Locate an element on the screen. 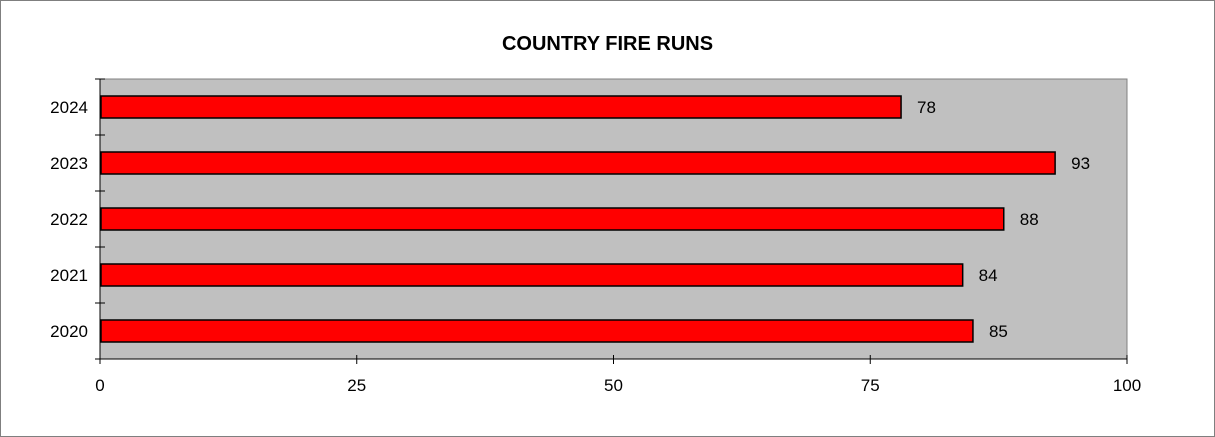 The image size is (1215, 437). category-label-2023: 2023 is located at coordinates (69, 163).